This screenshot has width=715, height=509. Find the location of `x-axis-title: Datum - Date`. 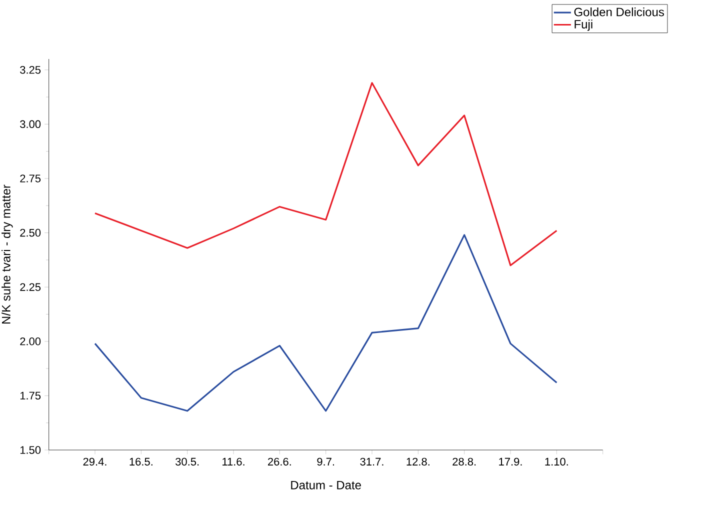

x-axis-title: Datum - Date is located at coordinates (326, 485).